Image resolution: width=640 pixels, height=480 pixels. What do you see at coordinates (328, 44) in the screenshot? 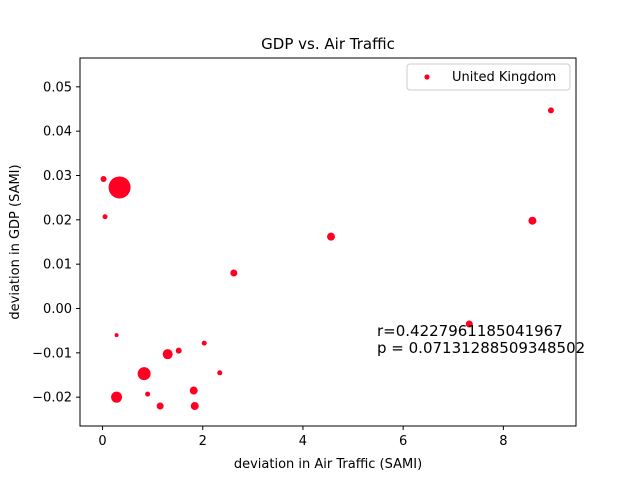
I see `chart-title: GDP vs. Air Traffic` at bounding box center [328, 44].